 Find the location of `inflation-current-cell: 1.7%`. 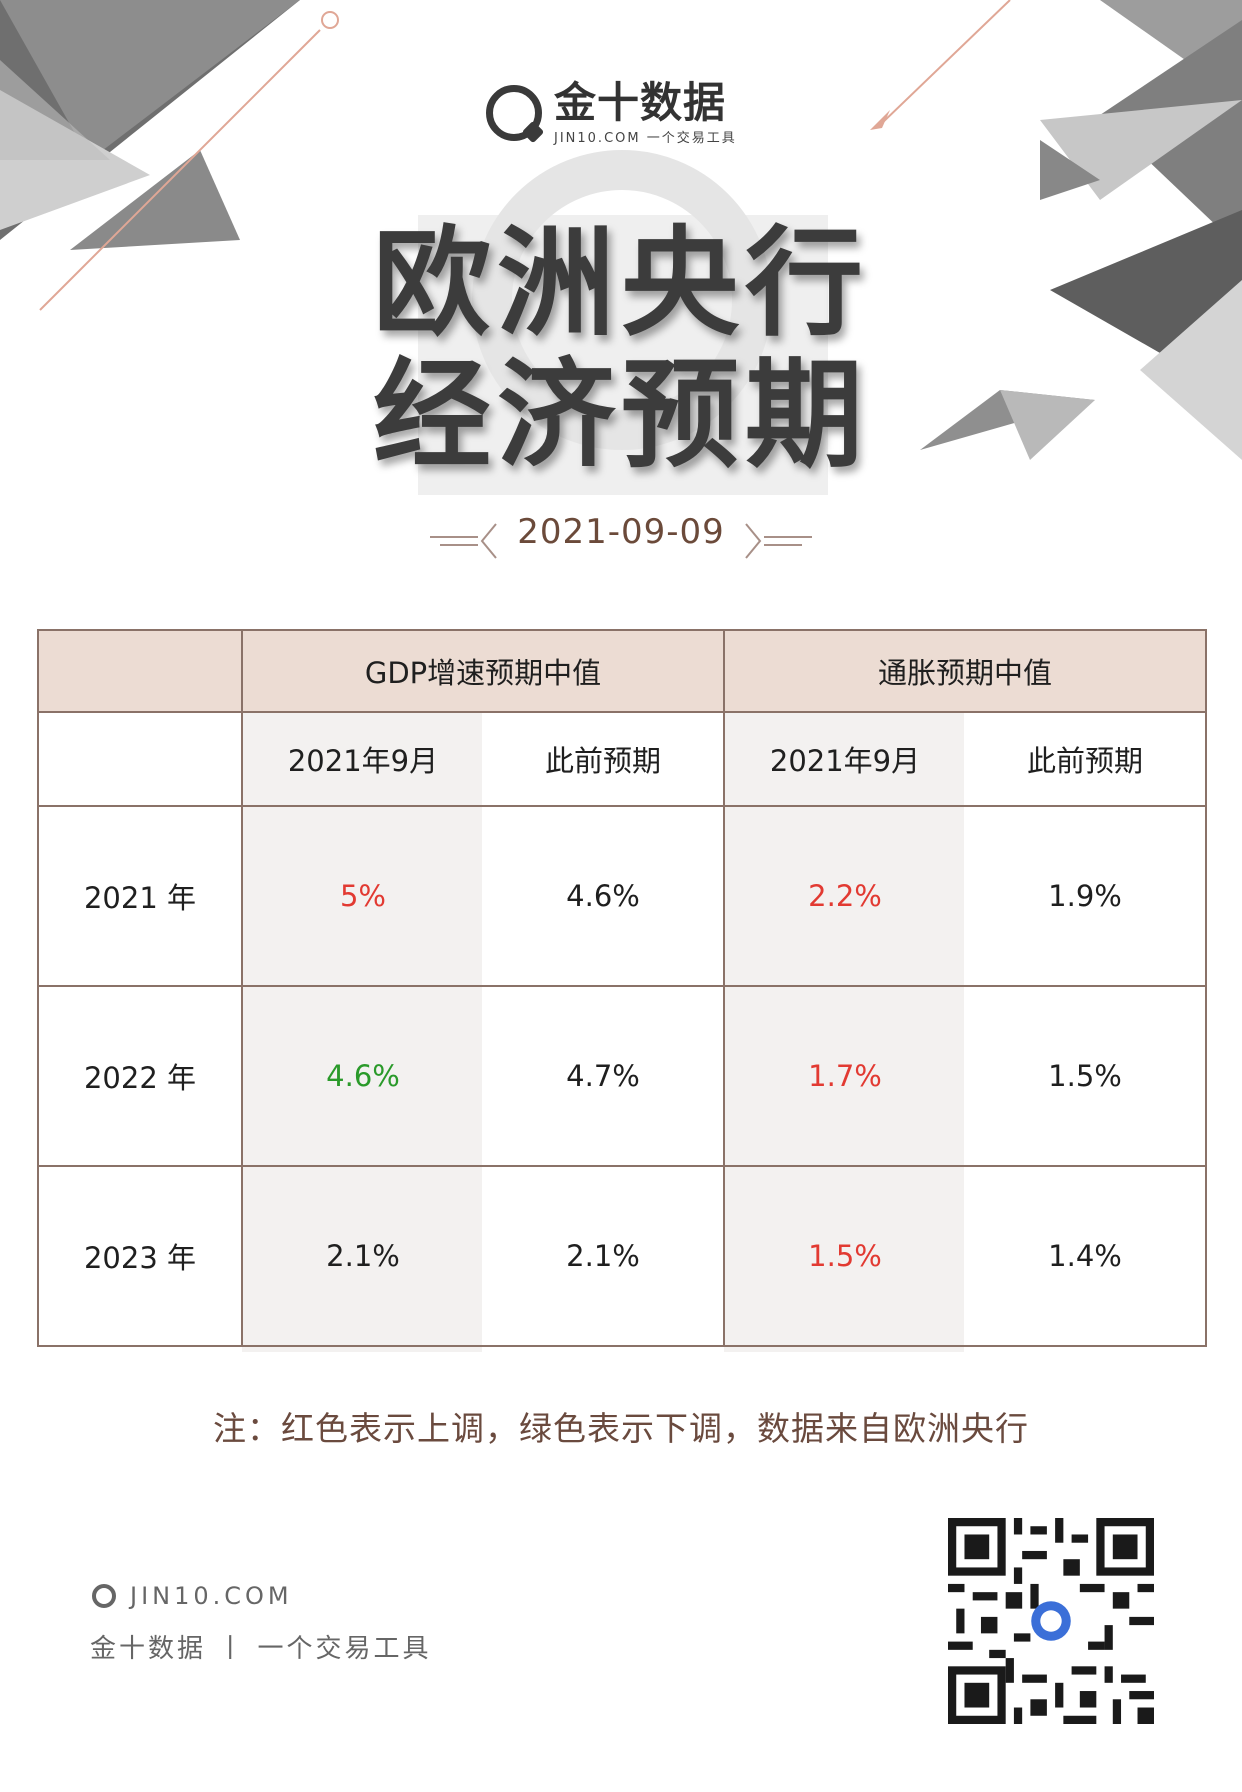

inflation-current-cell: 1.7% is located at coordinates (844, 1076).